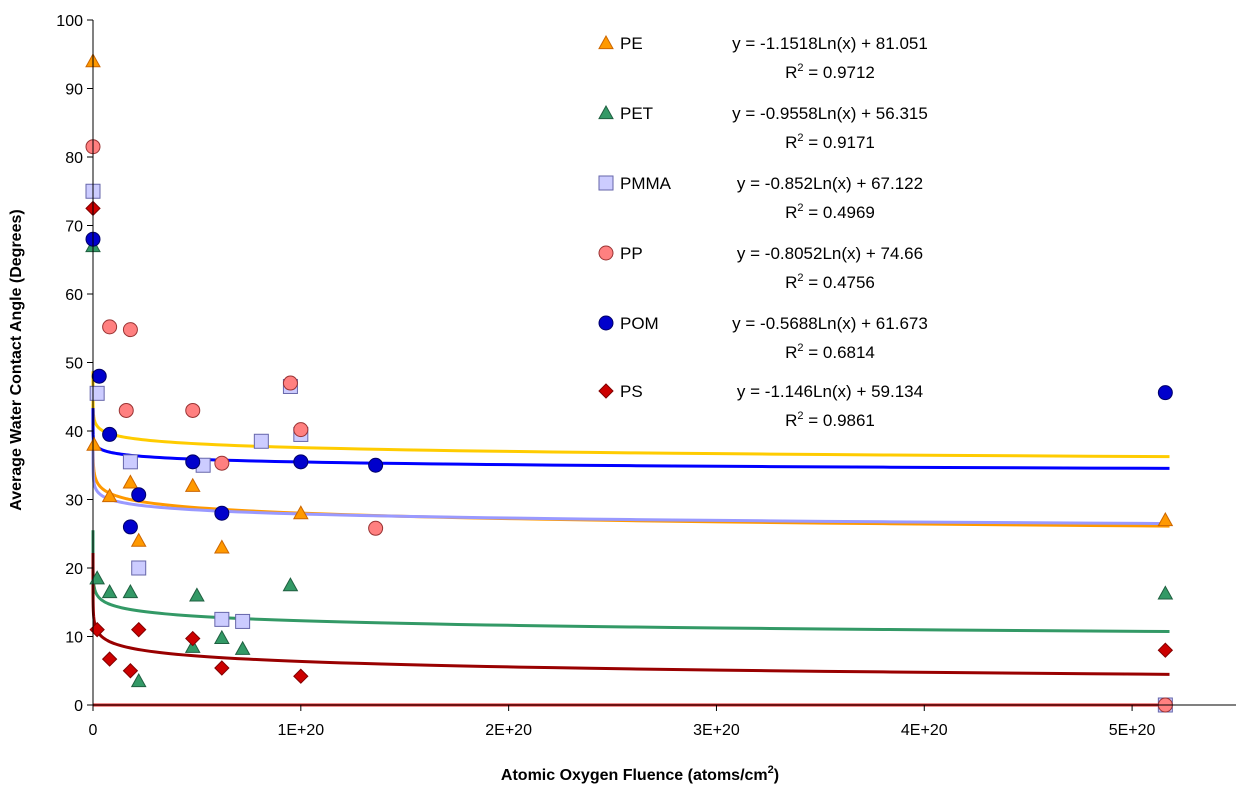 The width and height of the screenshot is (1245, 789). I want to click on equation-pp: y = -0.8052Ln(x) + 74.66, so click(830, 253).